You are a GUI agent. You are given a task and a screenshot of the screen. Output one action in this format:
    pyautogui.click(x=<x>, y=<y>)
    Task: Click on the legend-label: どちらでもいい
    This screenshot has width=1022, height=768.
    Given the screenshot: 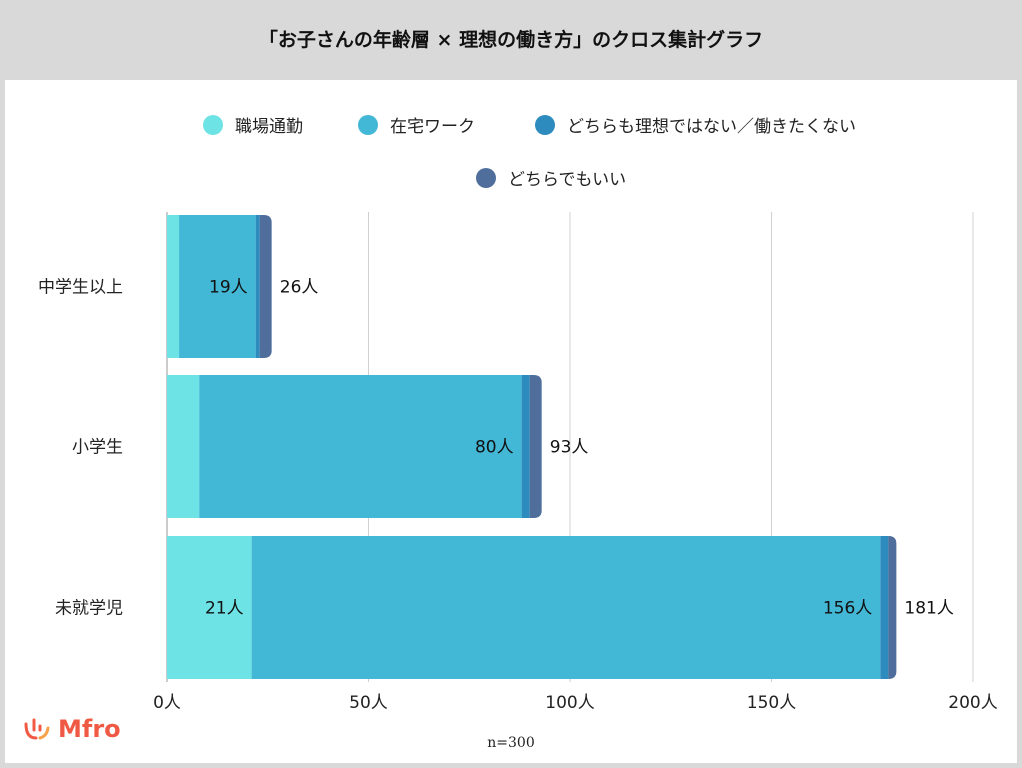 What is the action you would take?
    pyautogui.click(x=567, y=180)
    